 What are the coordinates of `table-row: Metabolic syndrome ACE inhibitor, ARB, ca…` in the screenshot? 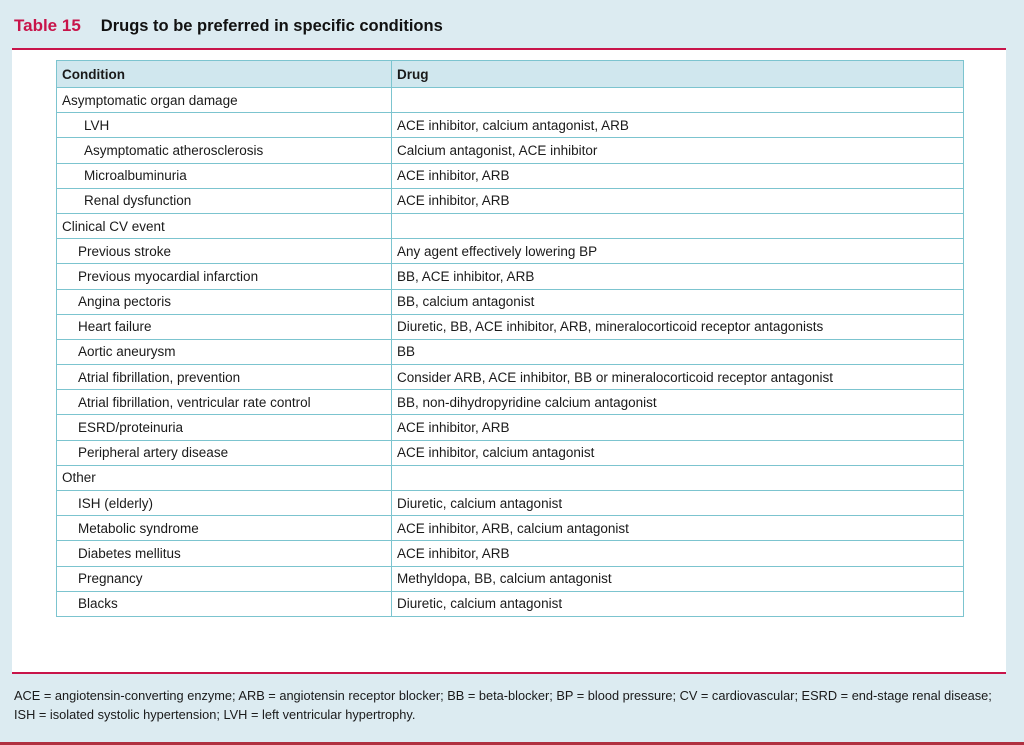 It's located at (510, 528).